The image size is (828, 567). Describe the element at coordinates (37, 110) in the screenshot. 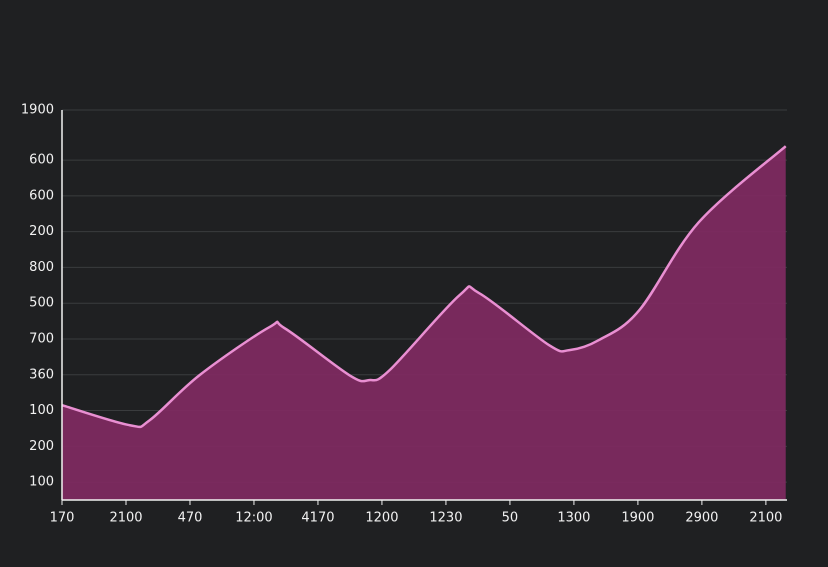

I see `y-tick-label: 1900` at that location.